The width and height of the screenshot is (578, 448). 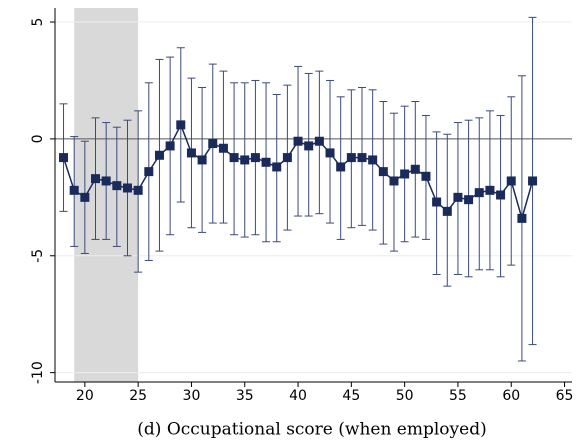 What do you see at coordinates (458, 396) in the screenshot?
I see `x-tick-label: 55` at bounding box center [458, 396].